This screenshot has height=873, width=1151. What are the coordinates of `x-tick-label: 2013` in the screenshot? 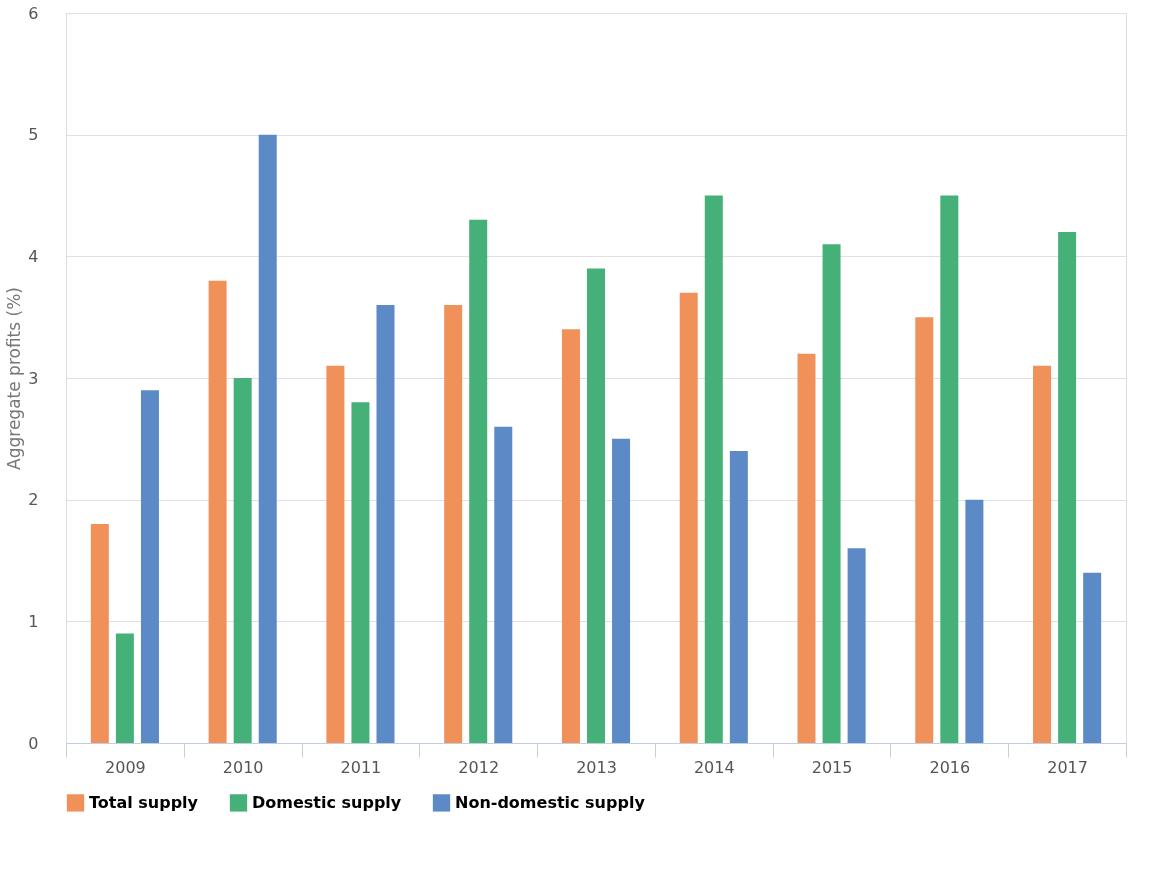 It's located at (596, 767).